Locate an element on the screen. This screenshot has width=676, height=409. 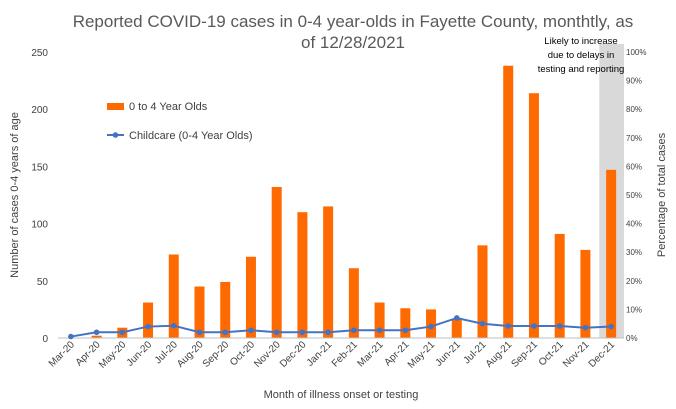
y2-tick-label: 100% is located at coordinates (636, 52).